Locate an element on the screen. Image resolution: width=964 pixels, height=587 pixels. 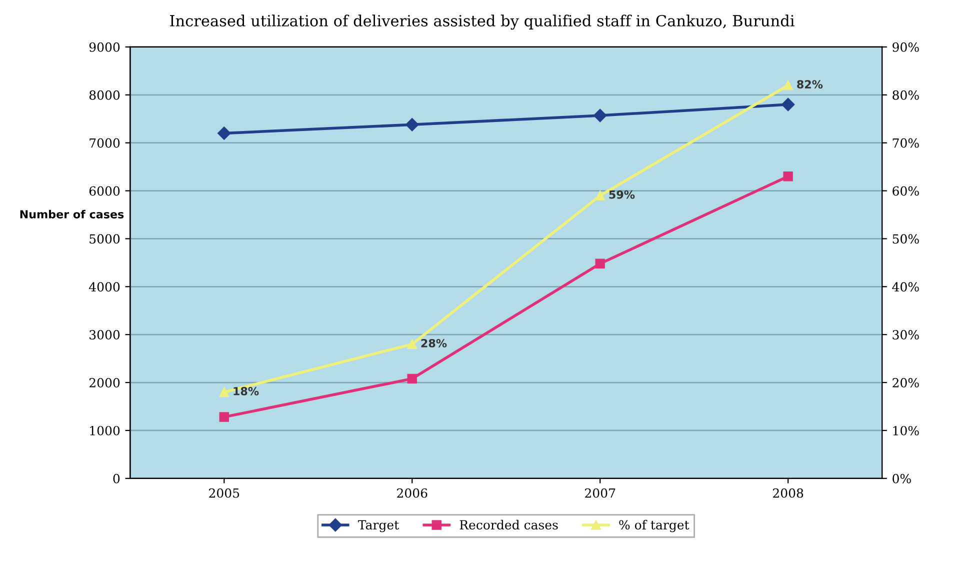
legend-label: Target is located at coordinates (379, 526).